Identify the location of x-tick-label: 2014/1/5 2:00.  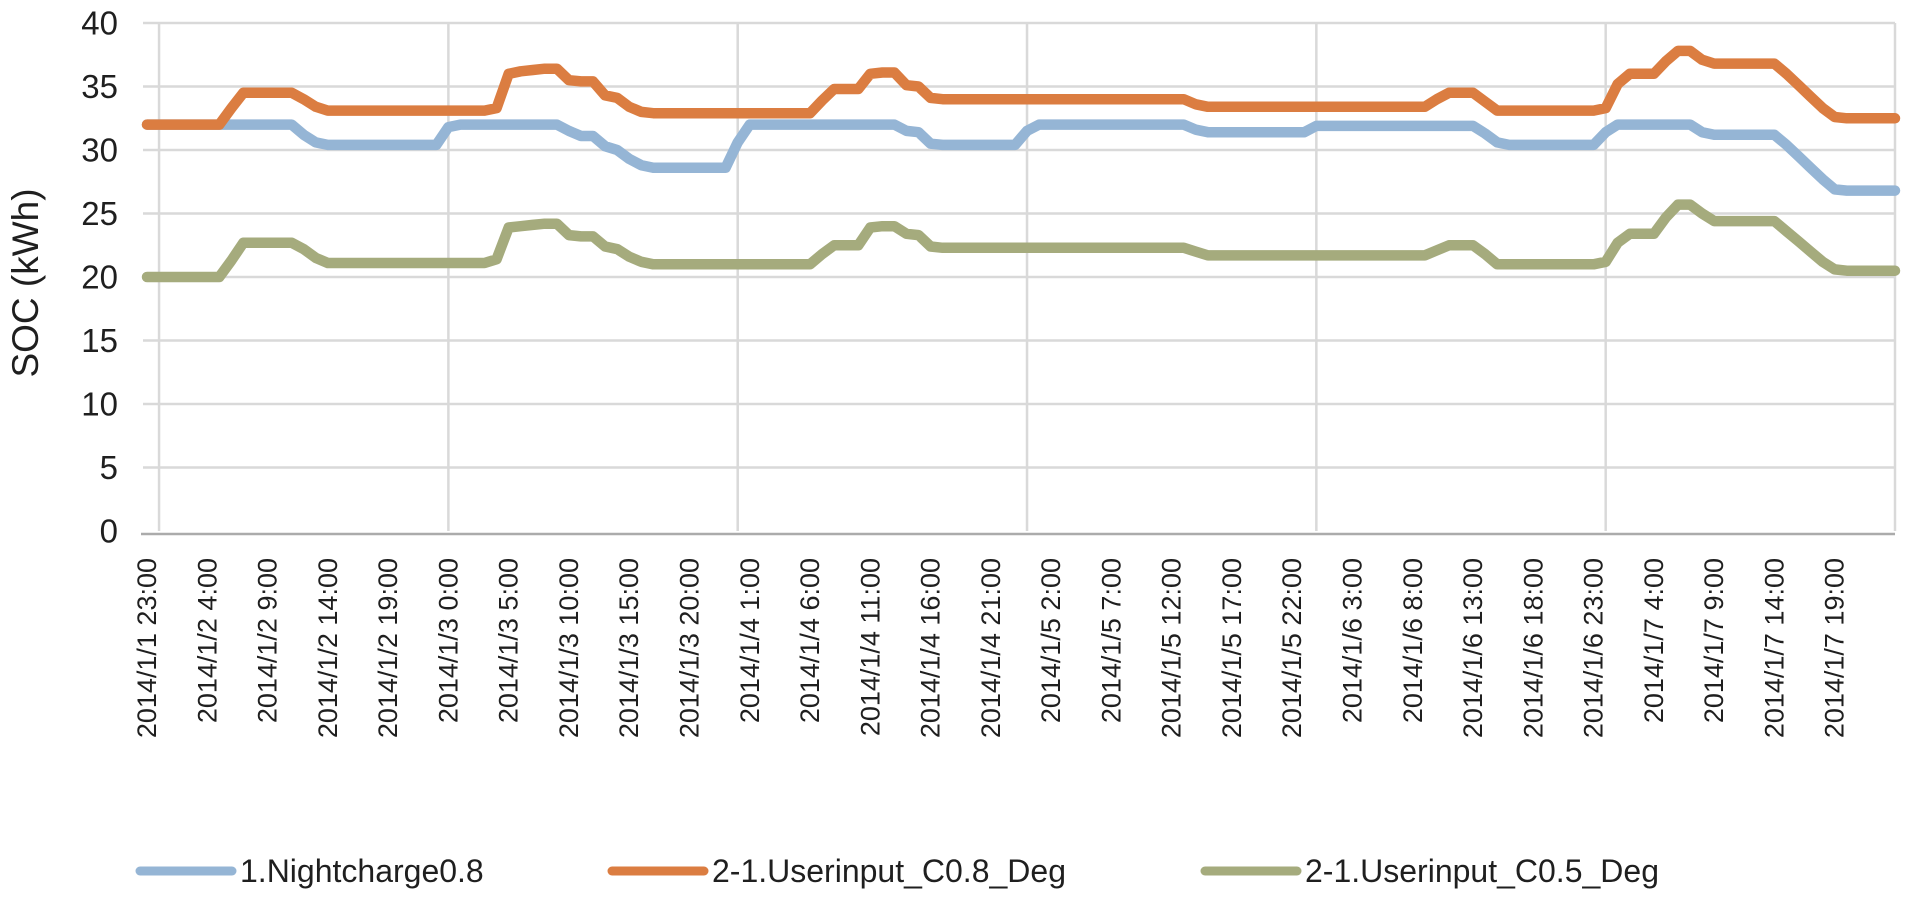
(1051, 640).